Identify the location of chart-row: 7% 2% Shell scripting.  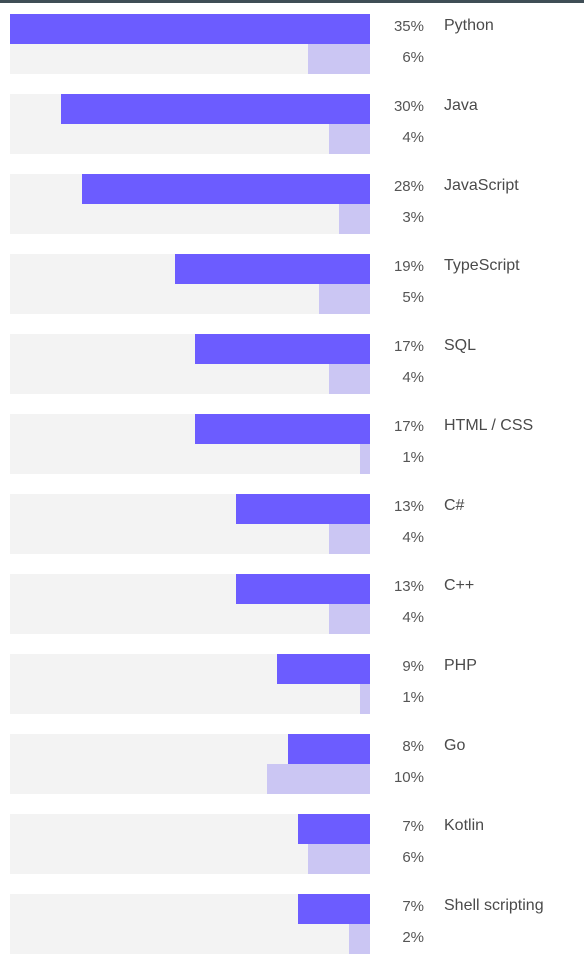
(297, 924).